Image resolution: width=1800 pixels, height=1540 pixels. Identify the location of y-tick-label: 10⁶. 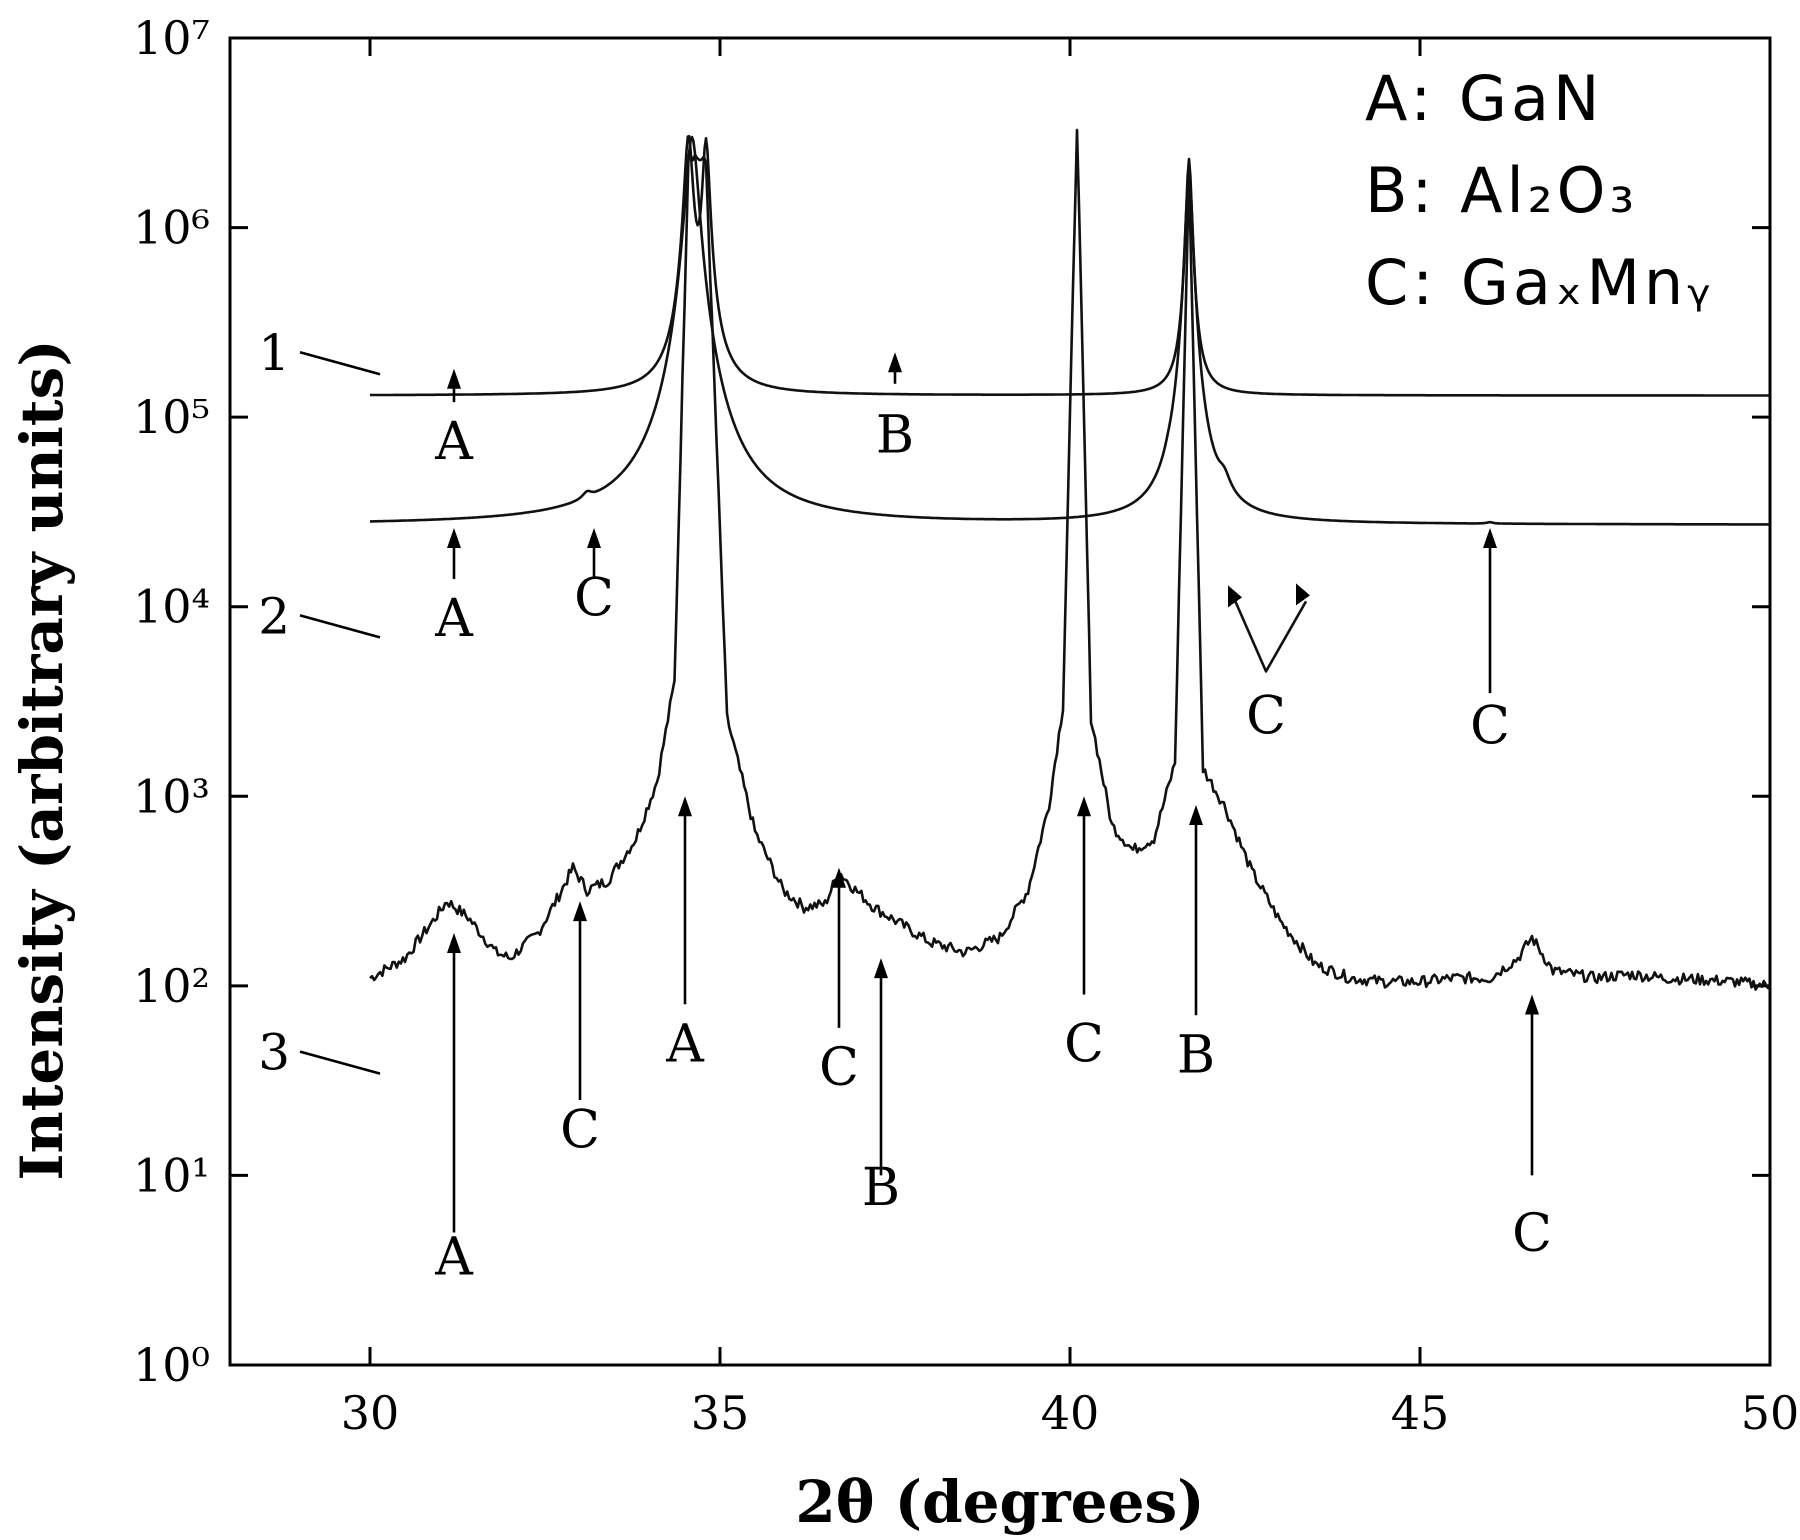
(171, 228).